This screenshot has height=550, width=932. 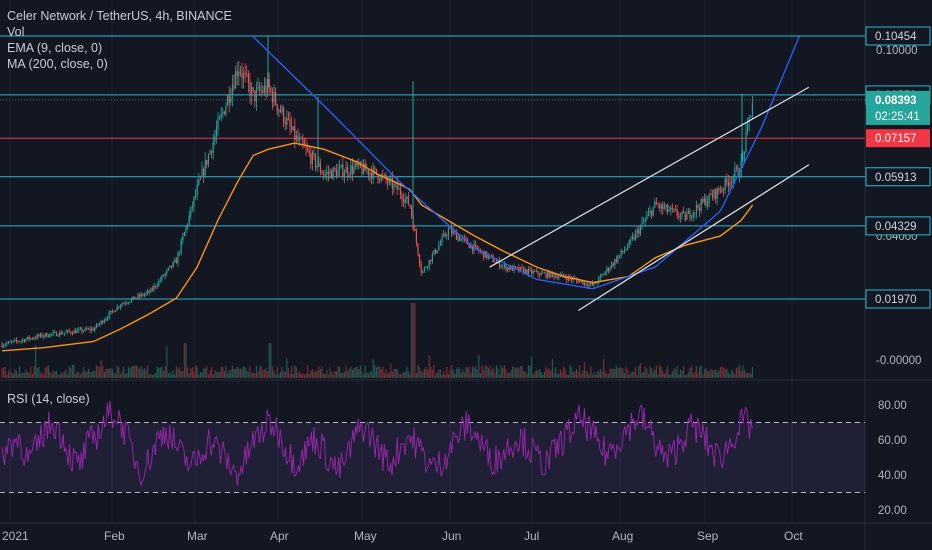 I want to click on indicator-ma: MA (200, close, 0), so click(x=57, y=64).